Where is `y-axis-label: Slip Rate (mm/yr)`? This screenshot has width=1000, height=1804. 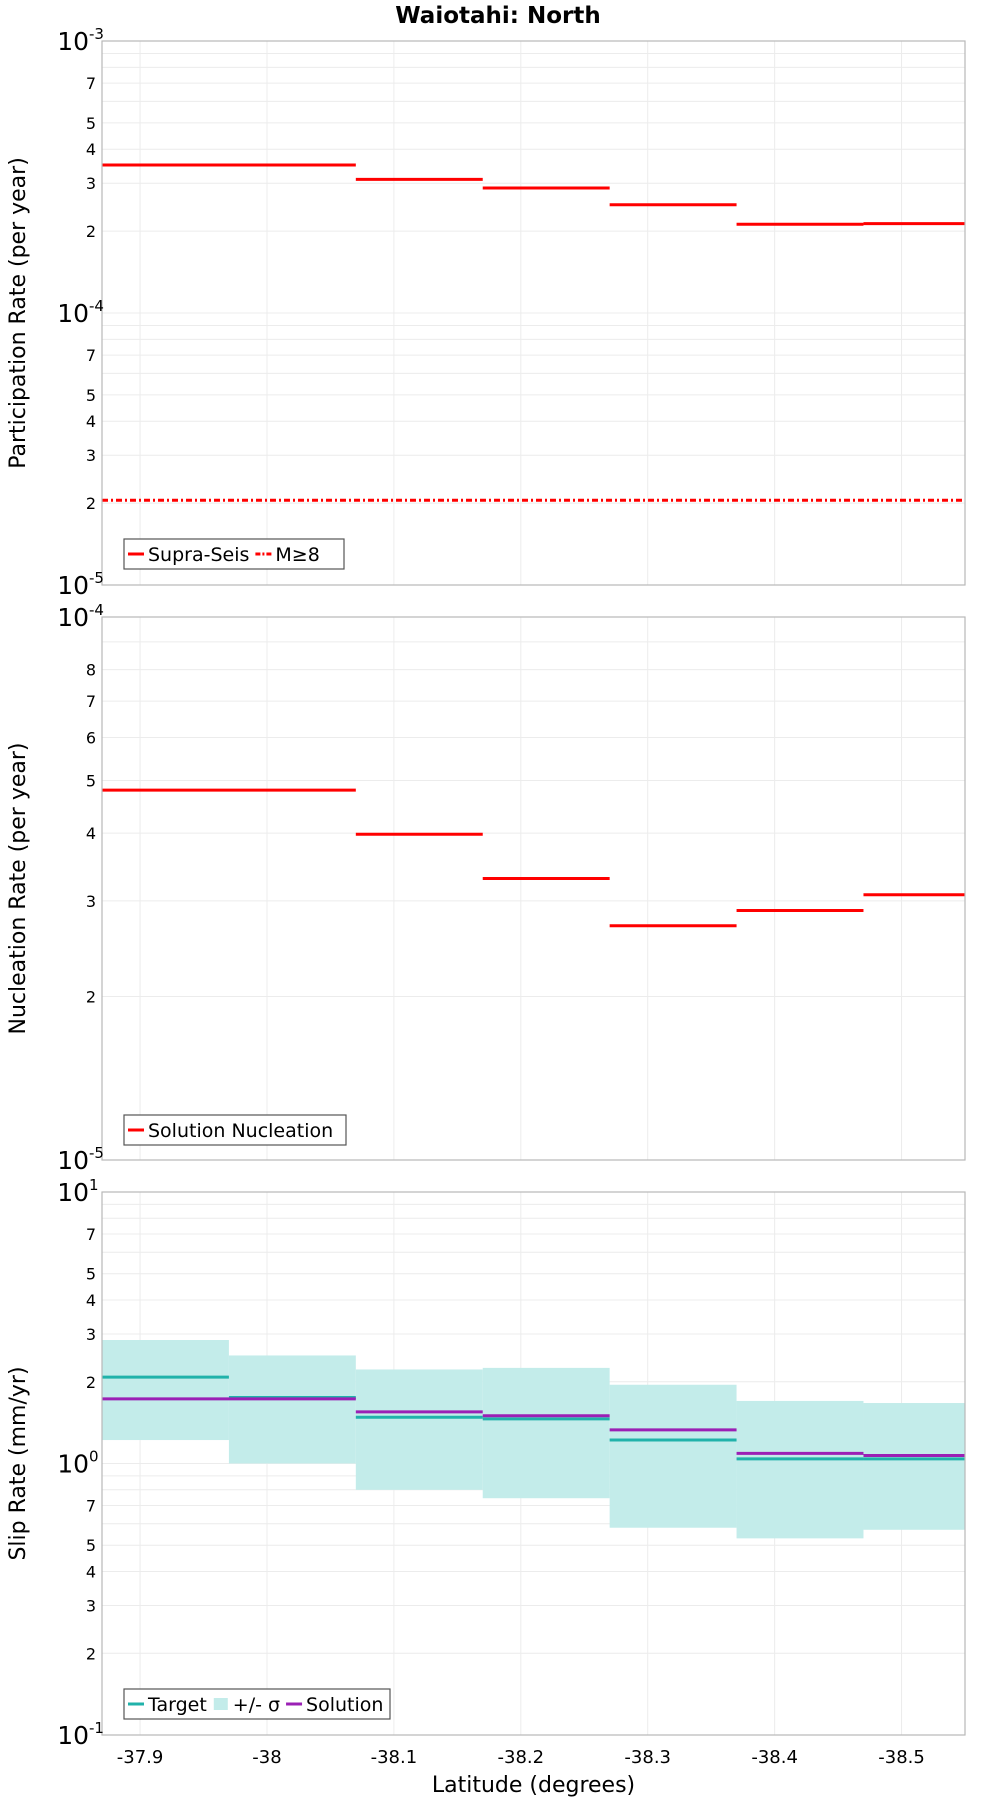 y-axis-label: Slip Rate (mm/yr) is located at coordinates (18, 1463).